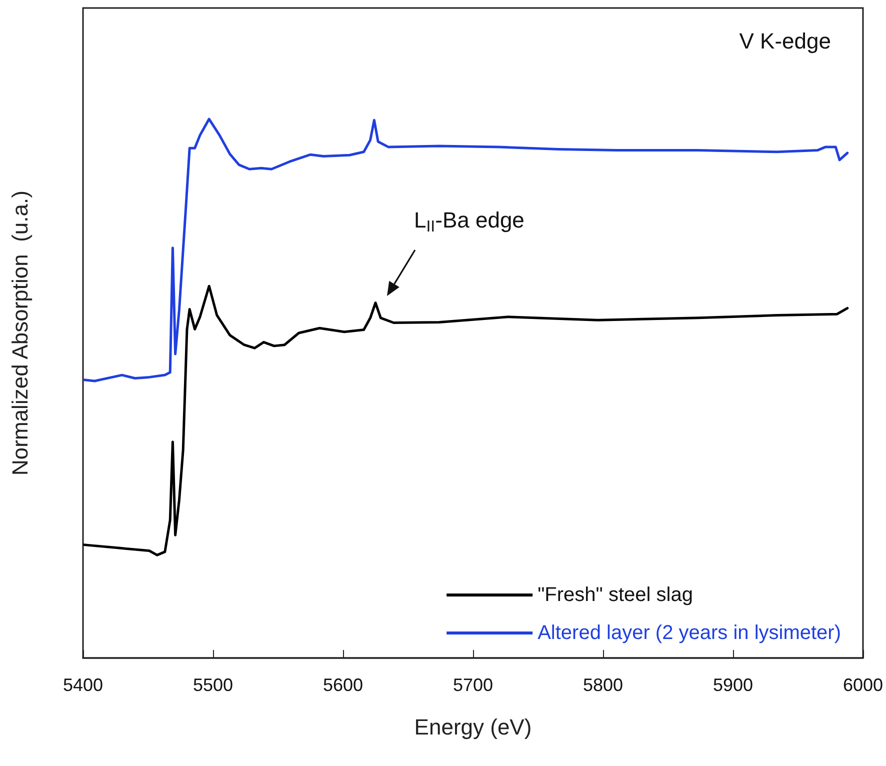 The image size is (886, 766). I want to click on text: V K-edge, so click(785, 41).